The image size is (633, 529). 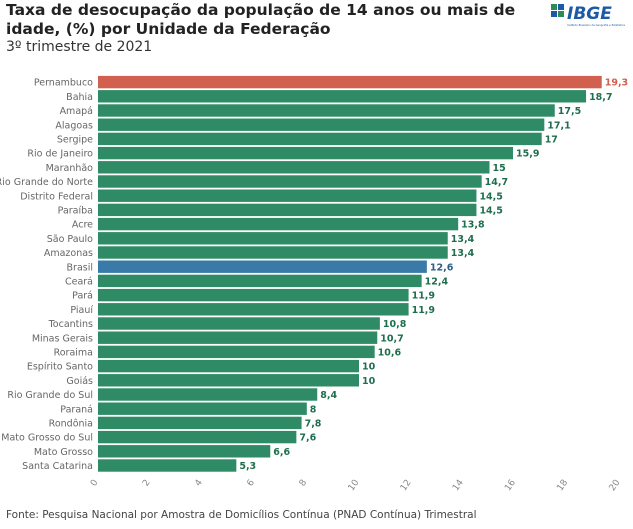 I want to click on value-label: 17, so click(x=551, y=140).